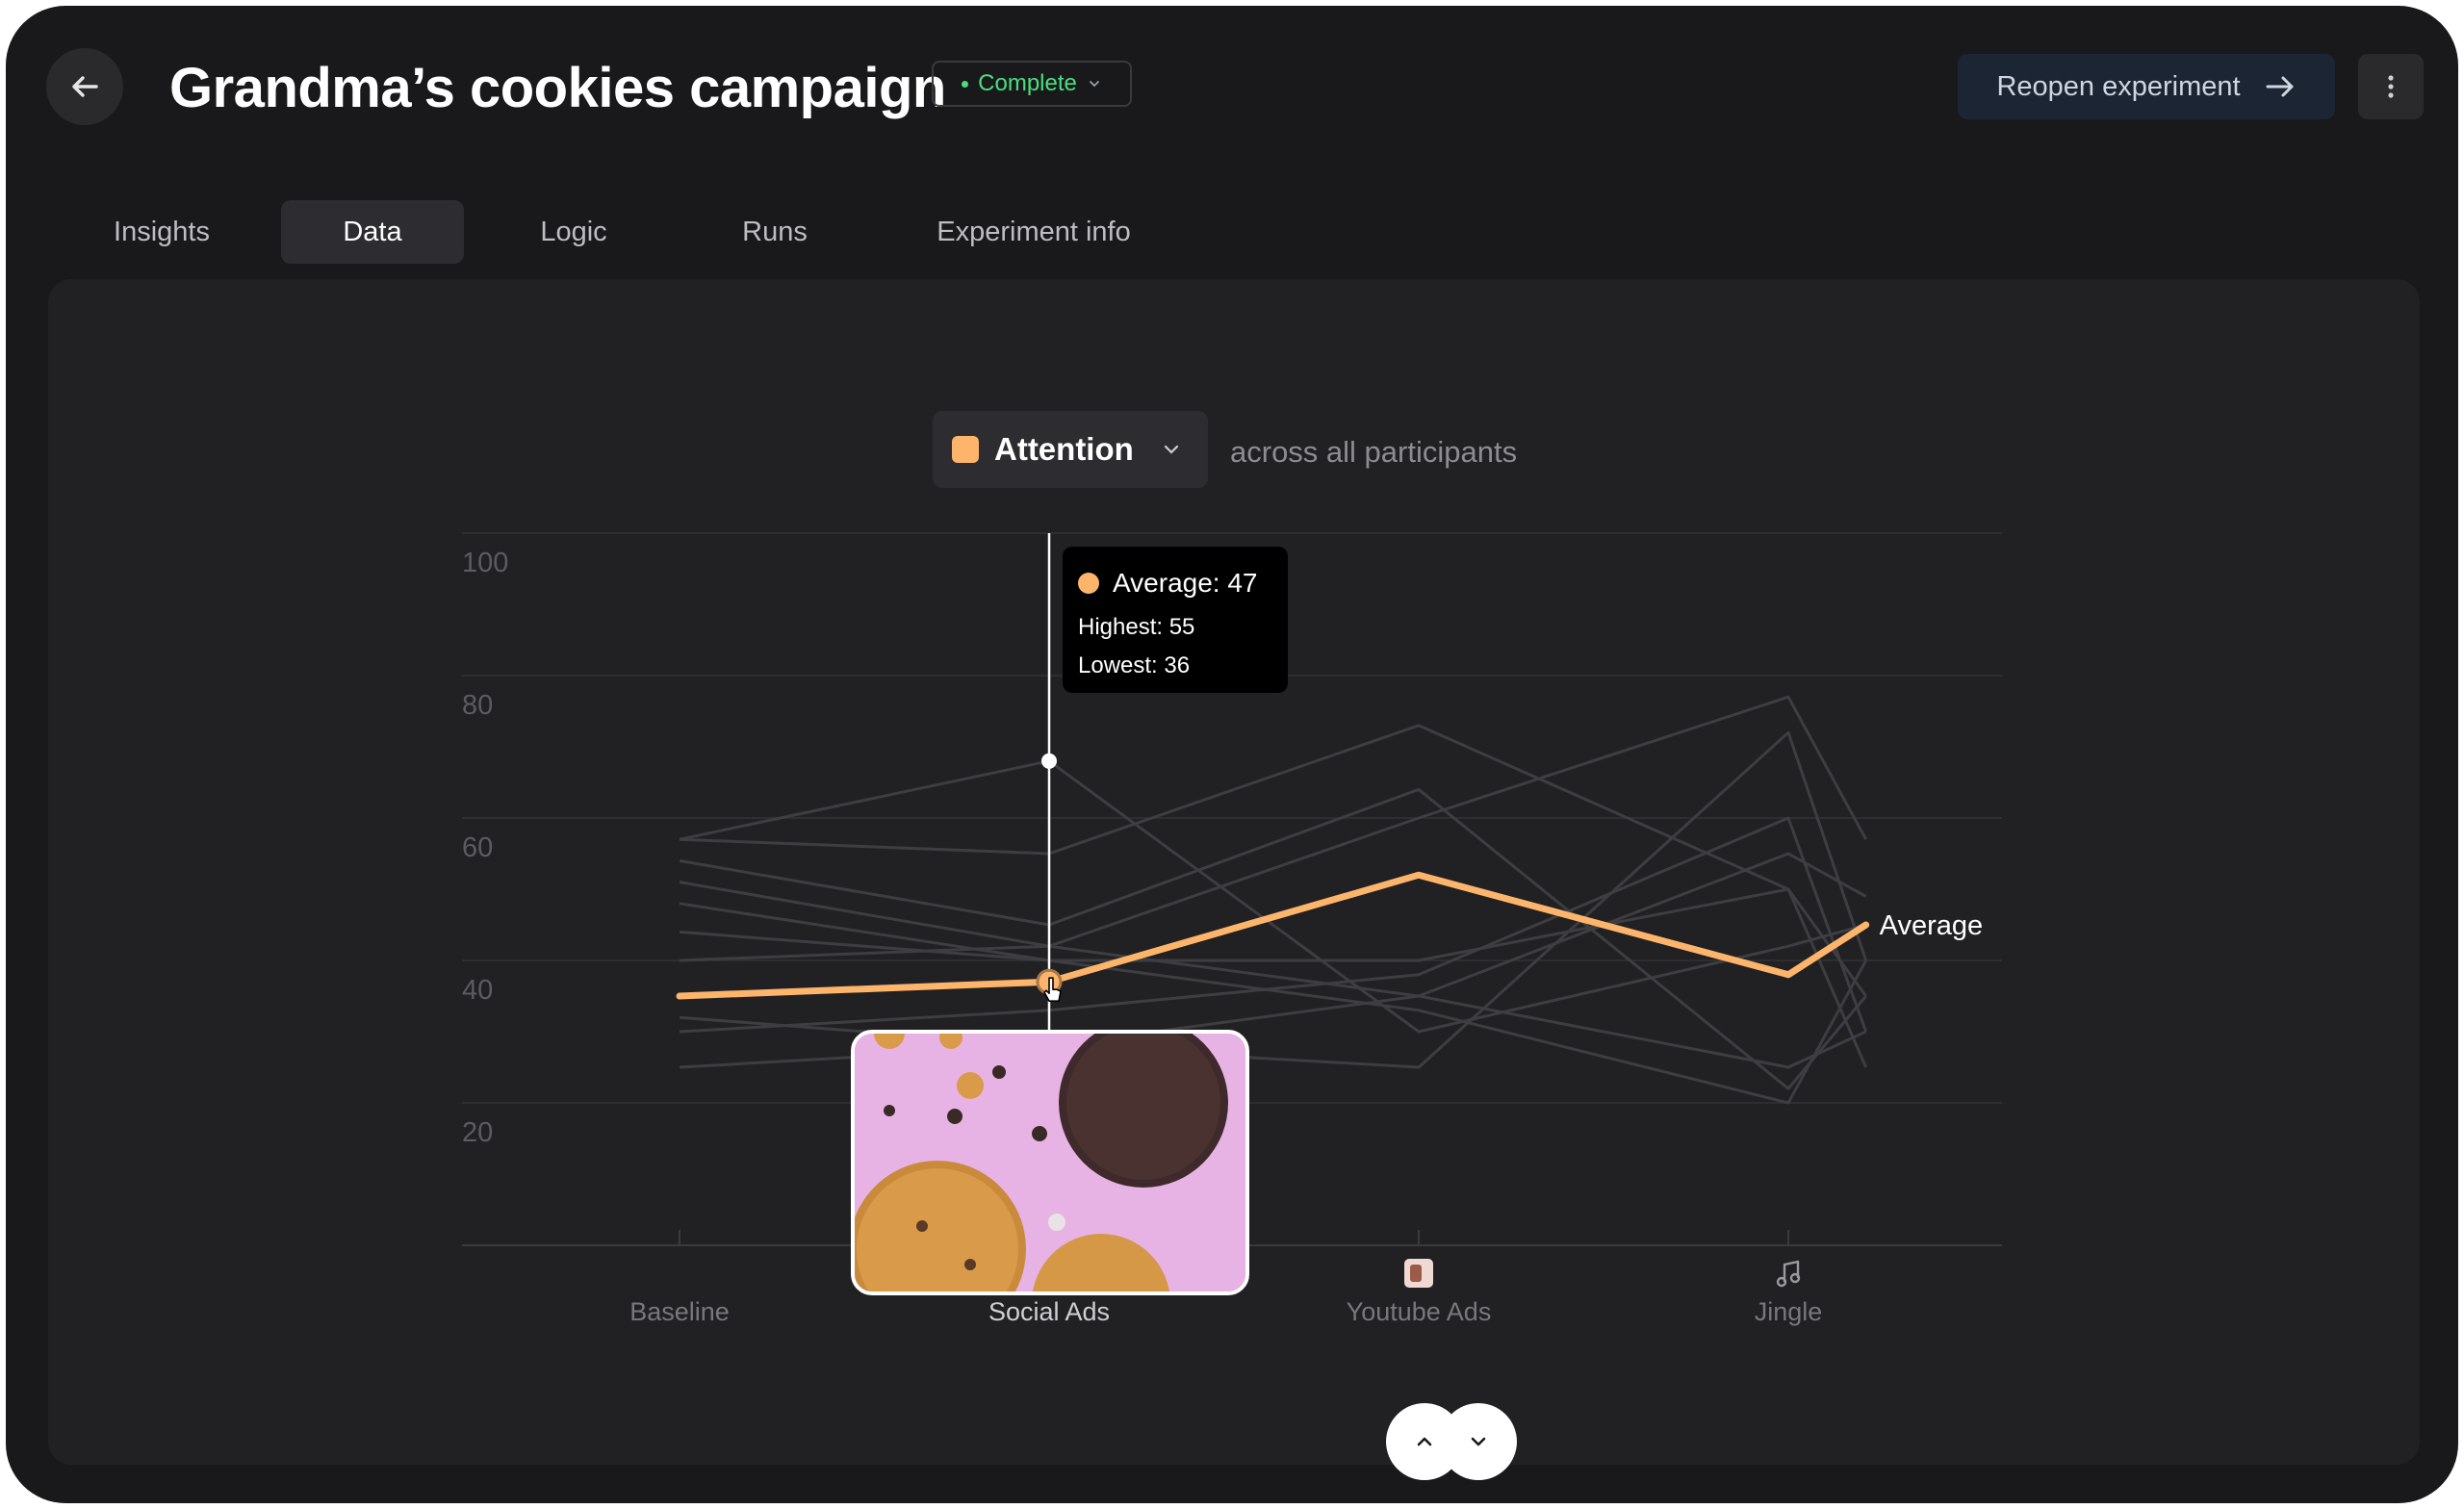  I want to click on social-ads-stimulus-thumbnail, so click(1050, 1162).